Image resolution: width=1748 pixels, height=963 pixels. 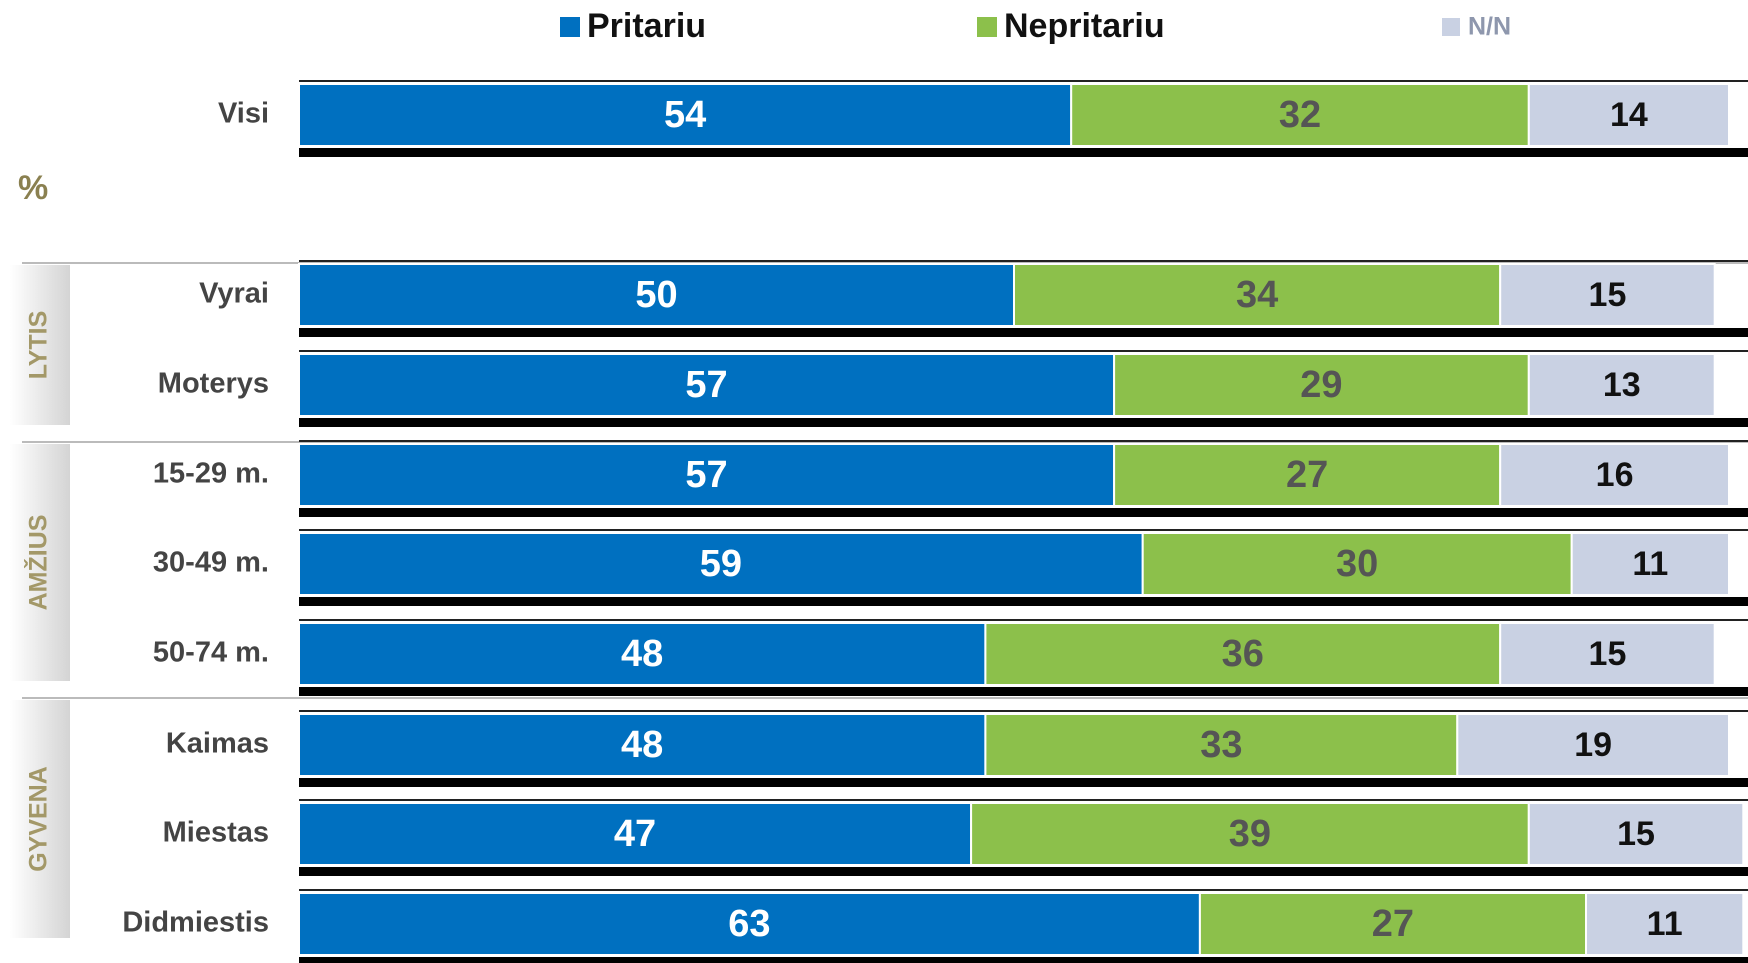 I want to click on legend-label: Nepritariu, so click(x=1084, y=26).